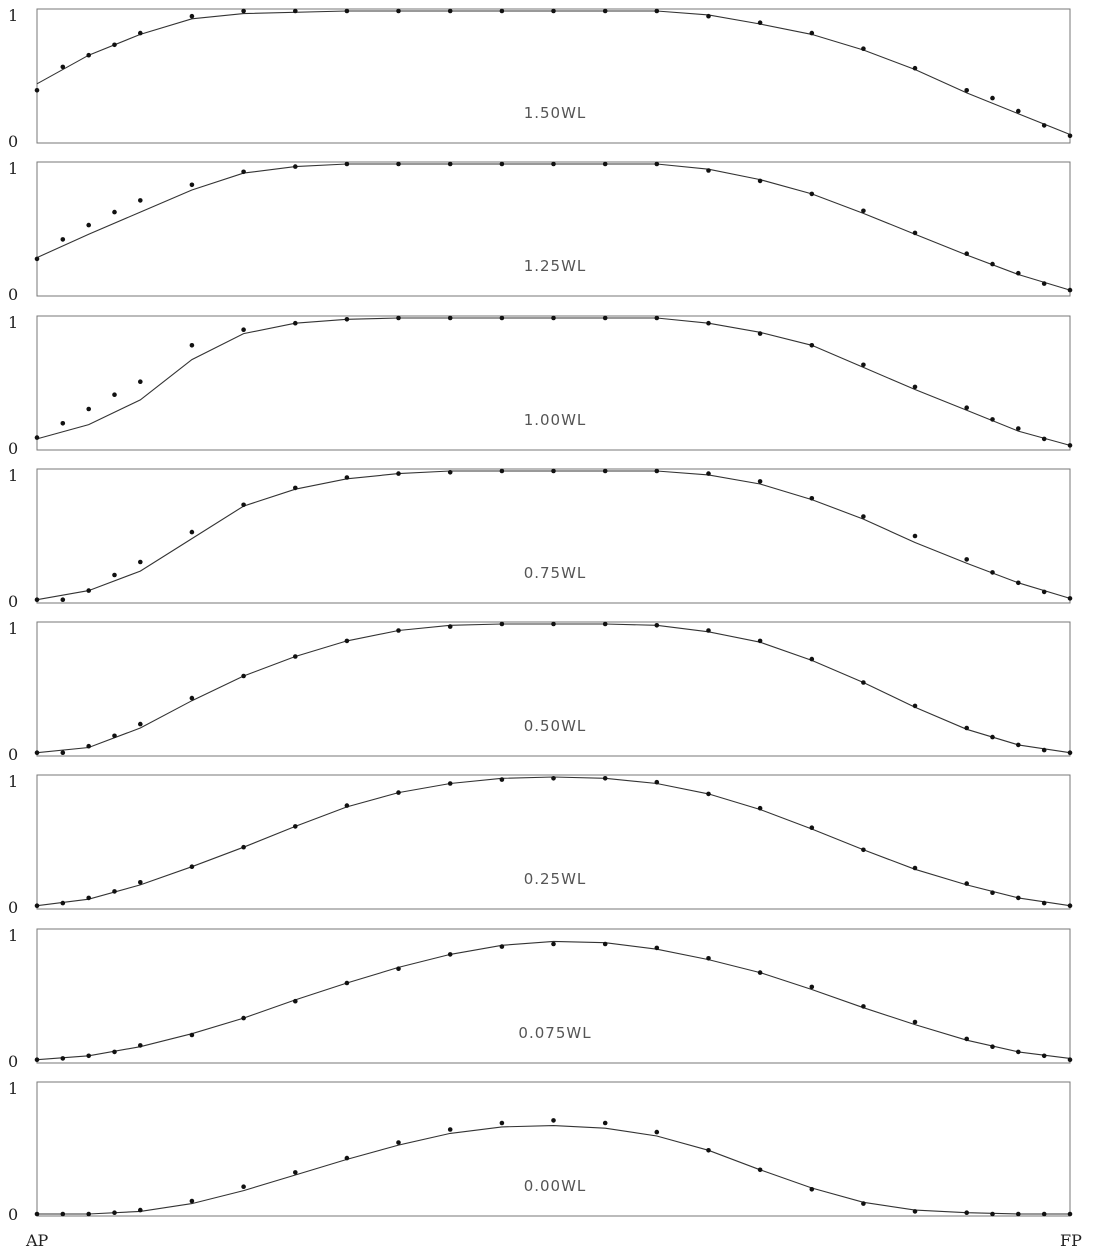 This screenshot has height=1251, width=1093. What do you see at coordinates (540, 998) in the screenshot?
I see `panel: 1 0 0.075WL` at bounding box center [540, 998].